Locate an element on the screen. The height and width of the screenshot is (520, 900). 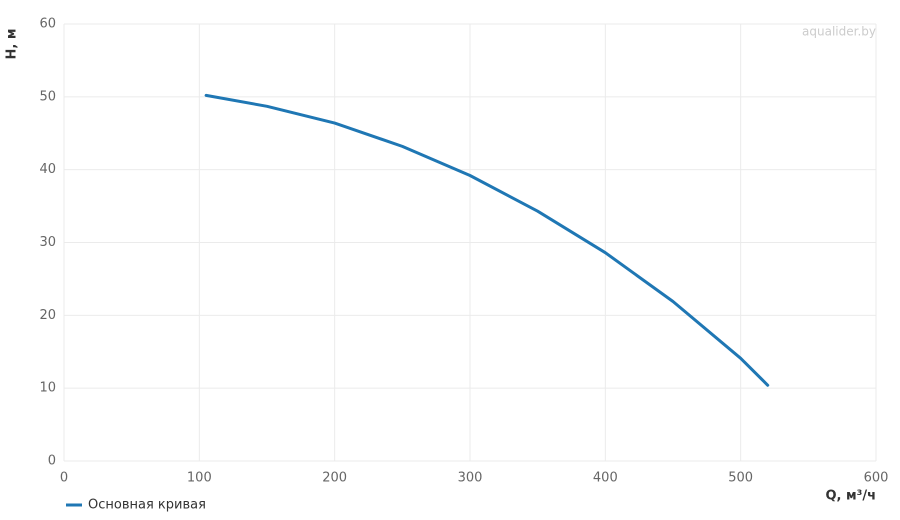
y-tick-label: 30 is located at coordinates (47, 242).